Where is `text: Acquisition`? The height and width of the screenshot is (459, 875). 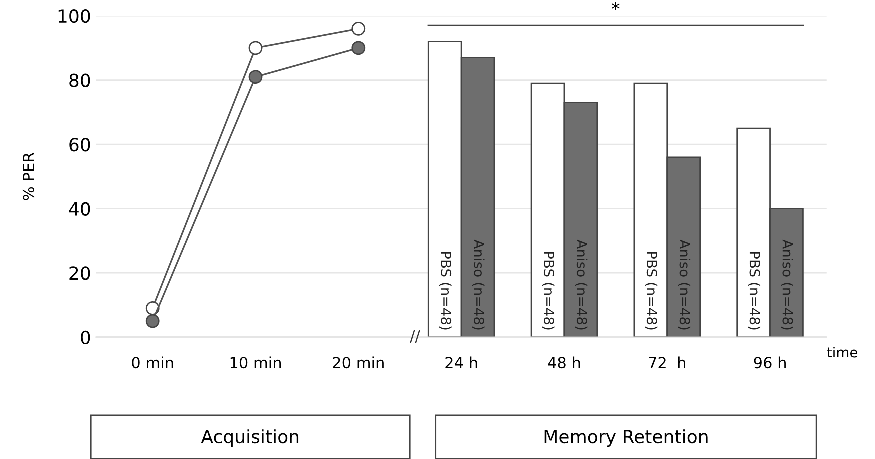 text: Acquisition is located at coordinates (250, 439).